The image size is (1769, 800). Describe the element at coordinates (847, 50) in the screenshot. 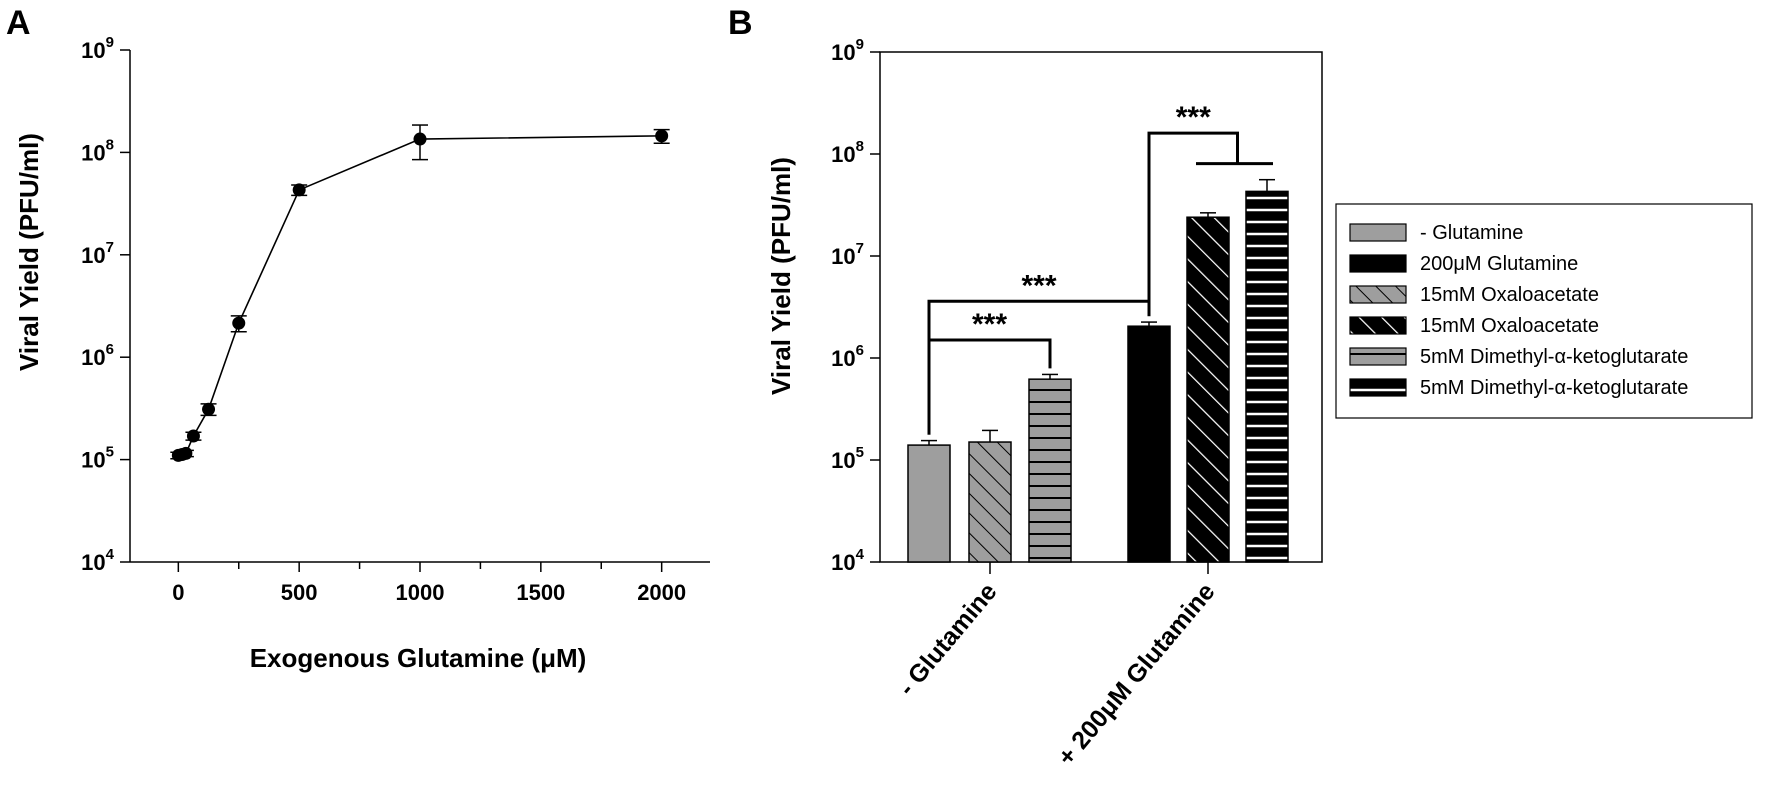

I see `panel-b-y-tick-label: 10⁹` at that location.